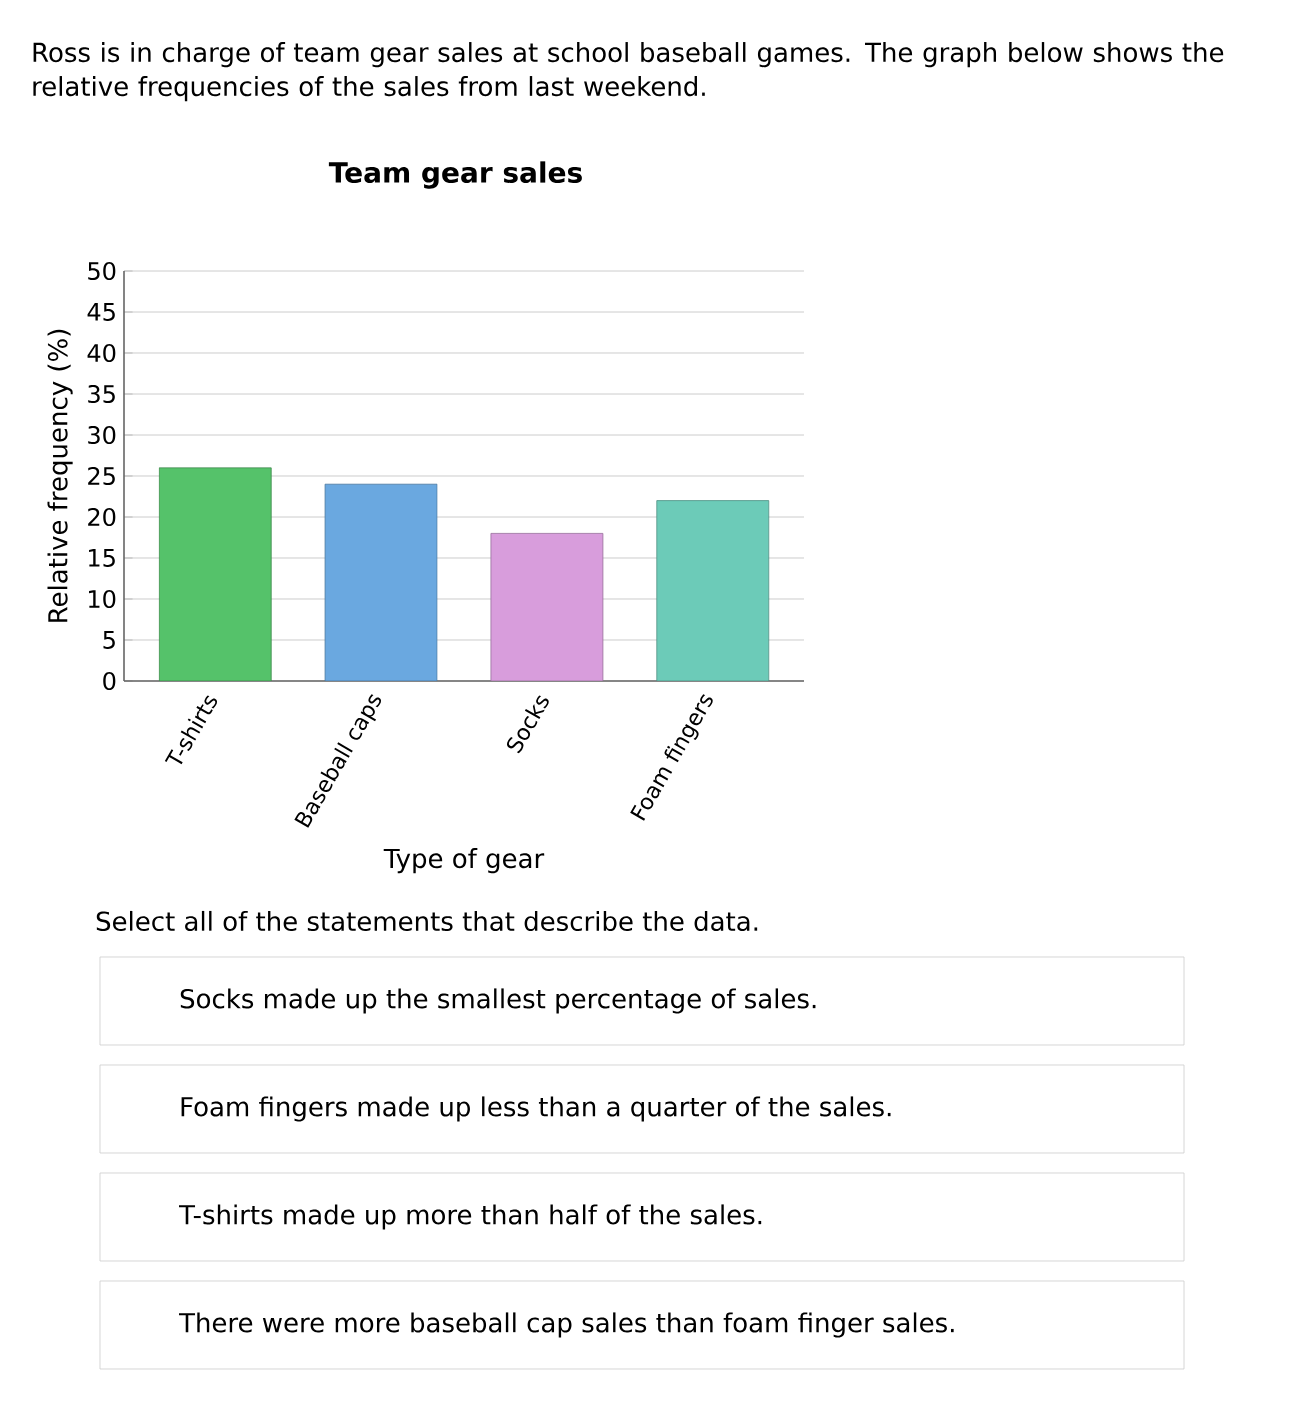 This screenshot has width=1303, height=1425. I want to click on y-axis-title: Relative frequency (%), so click(60, 475).